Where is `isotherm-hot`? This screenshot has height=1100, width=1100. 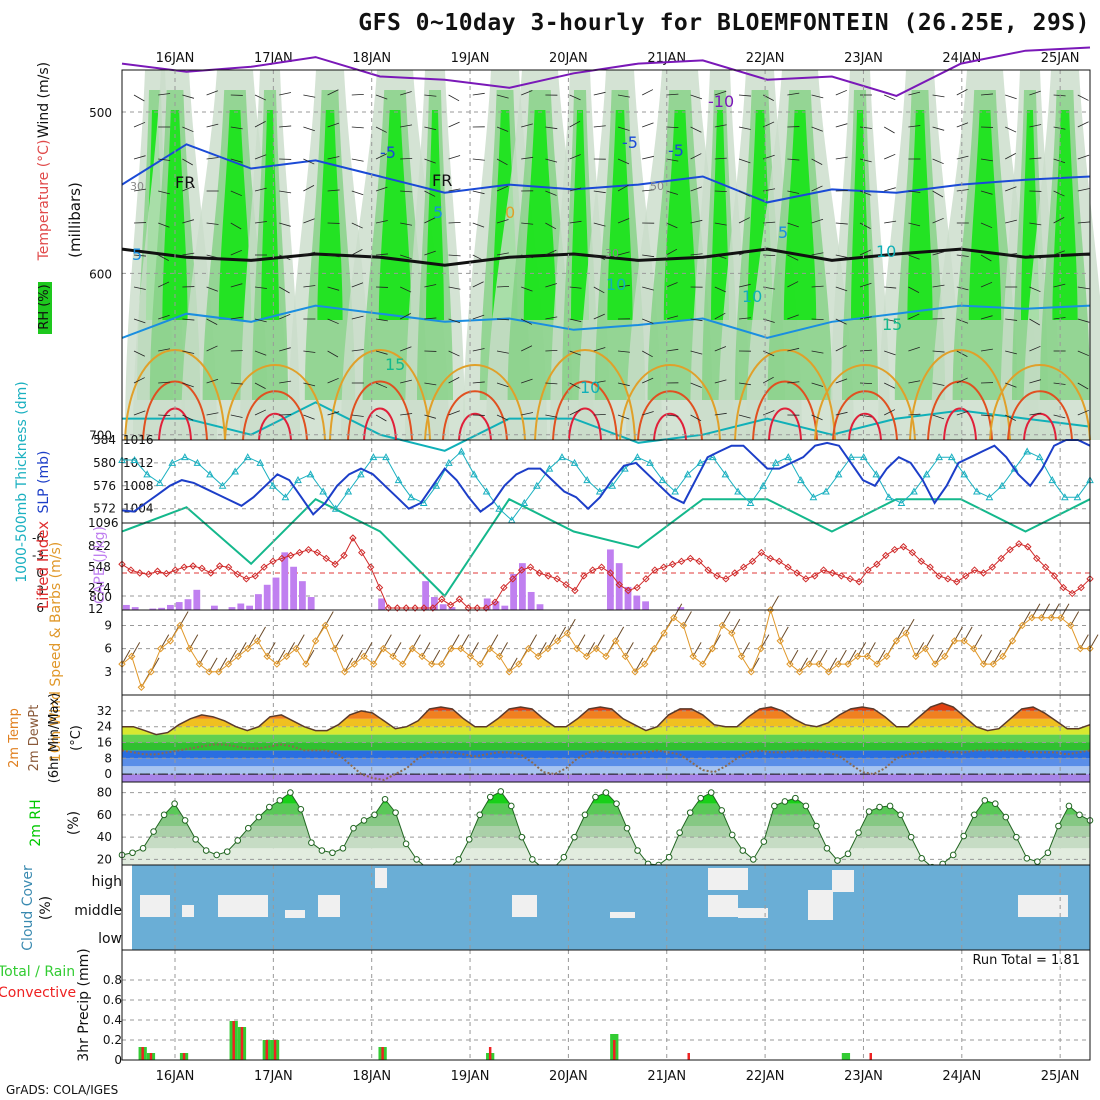 isotherm-hot is located at coordinates (585, 410).